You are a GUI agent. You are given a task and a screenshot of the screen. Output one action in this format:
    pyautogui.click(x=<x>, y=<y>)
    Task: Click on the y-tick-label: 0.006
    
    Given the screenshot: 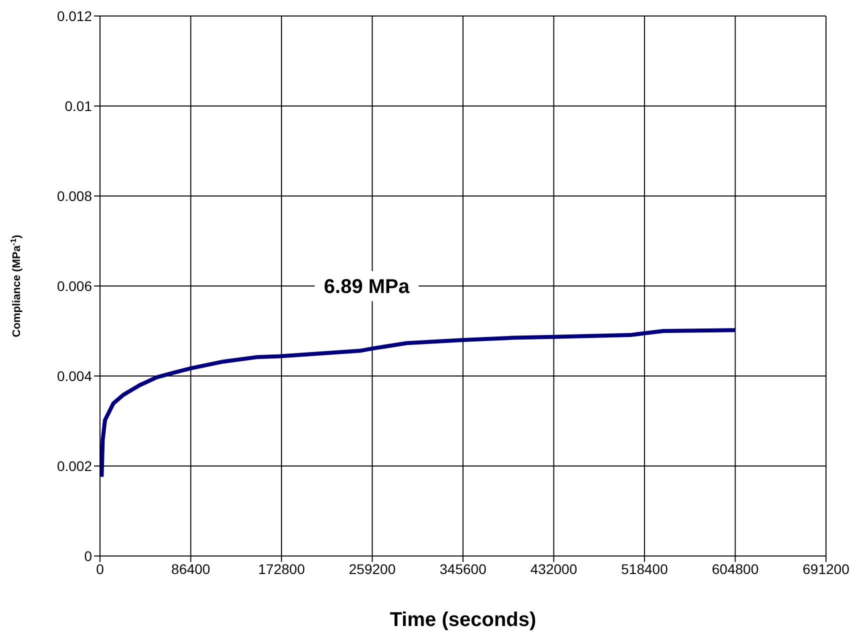 What is the action you would take?
    pyautogui.click(x=74, y=286)
    